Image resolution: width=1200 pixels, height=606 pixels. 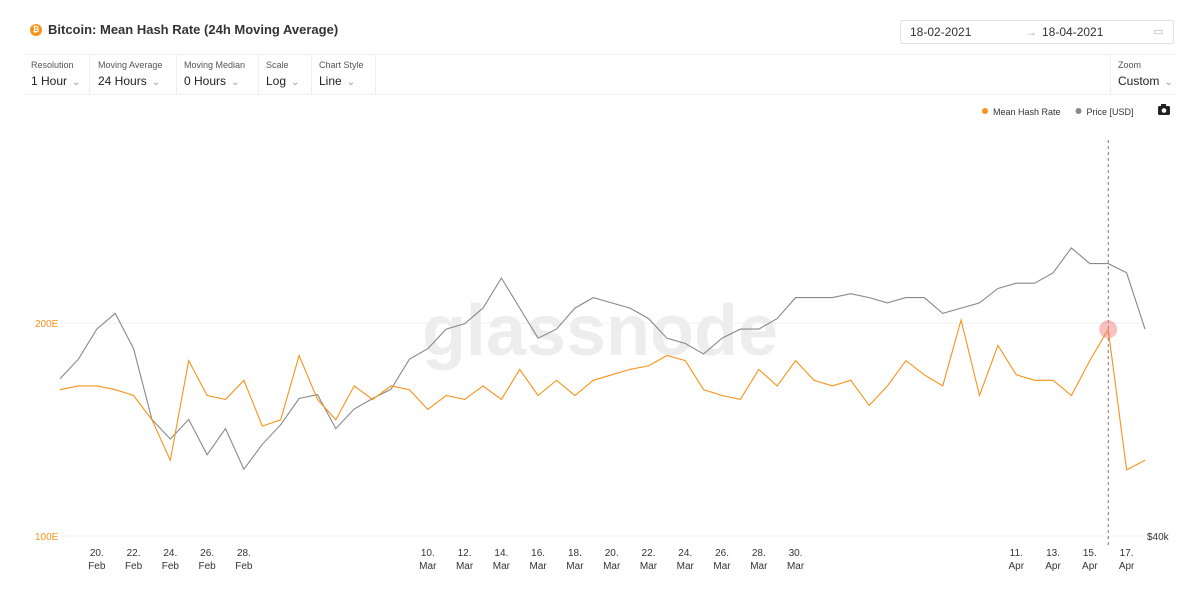 I want to click on control-label: Moving Average, so click(x=130, y=65).